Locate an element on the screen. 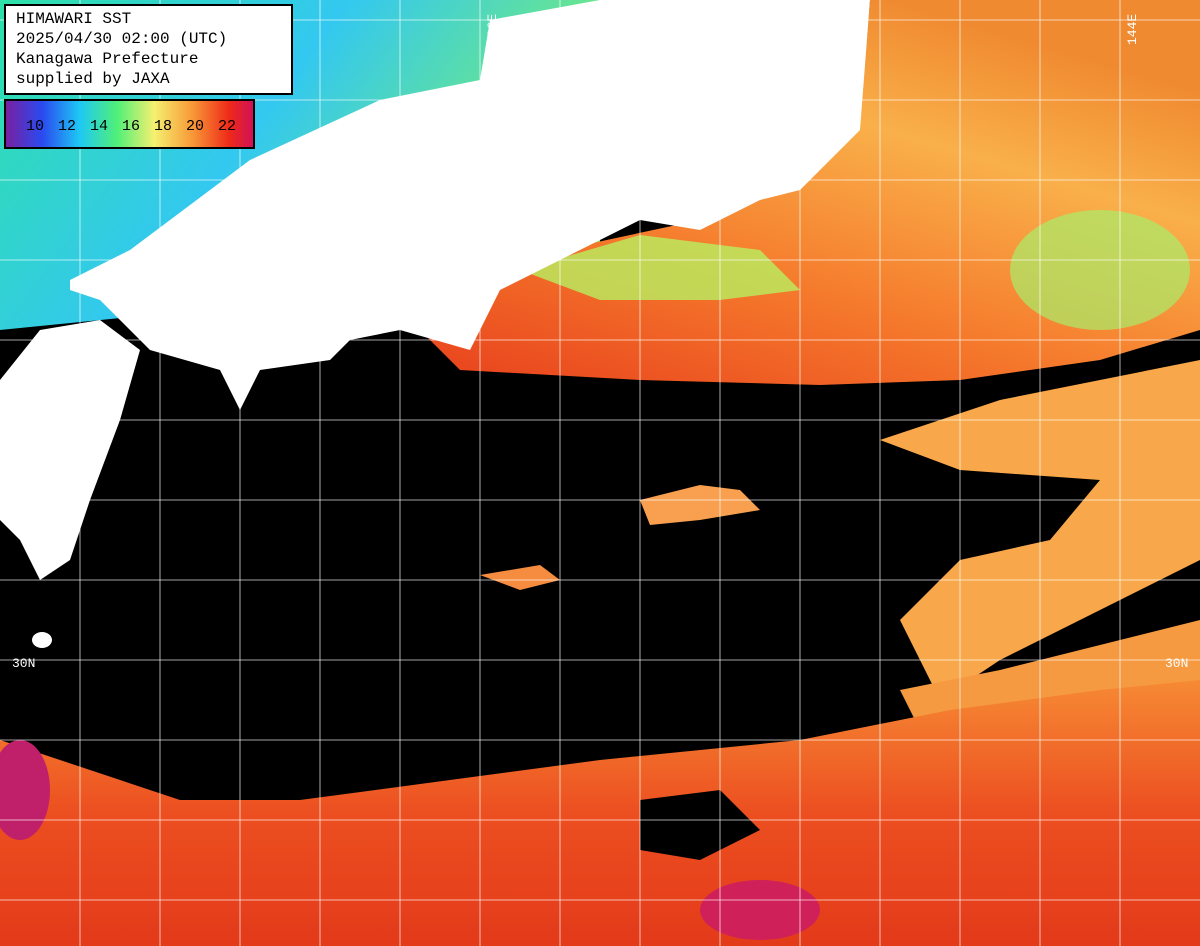  lon-label: 136E is located at coordinates (492, 29).